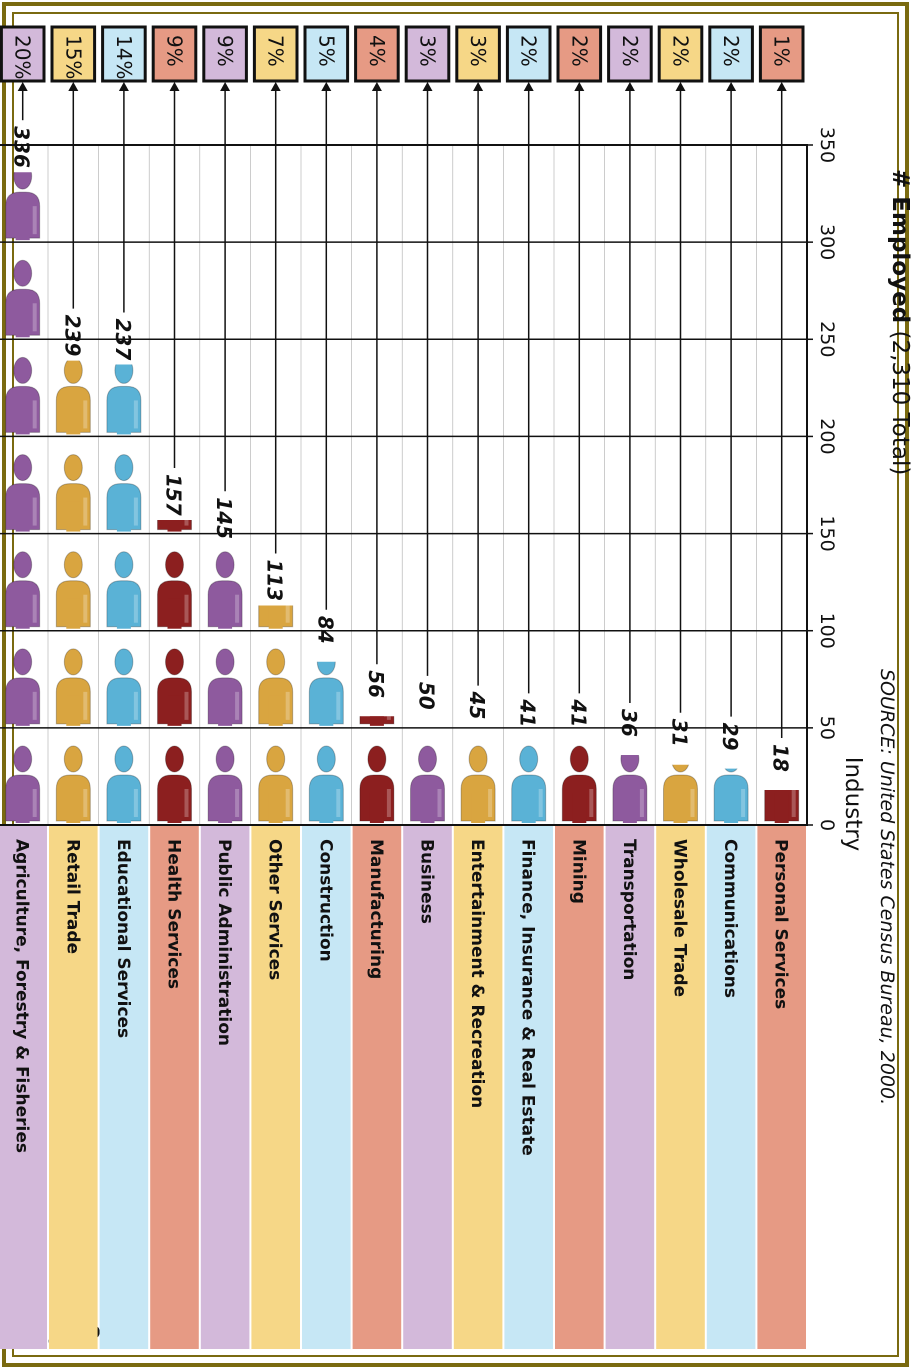 This screenshot has width=911, height=1369. Describe the element at coordinates (376, 909) in the screenshot. I see `category-label: Manufacturing` at that location.